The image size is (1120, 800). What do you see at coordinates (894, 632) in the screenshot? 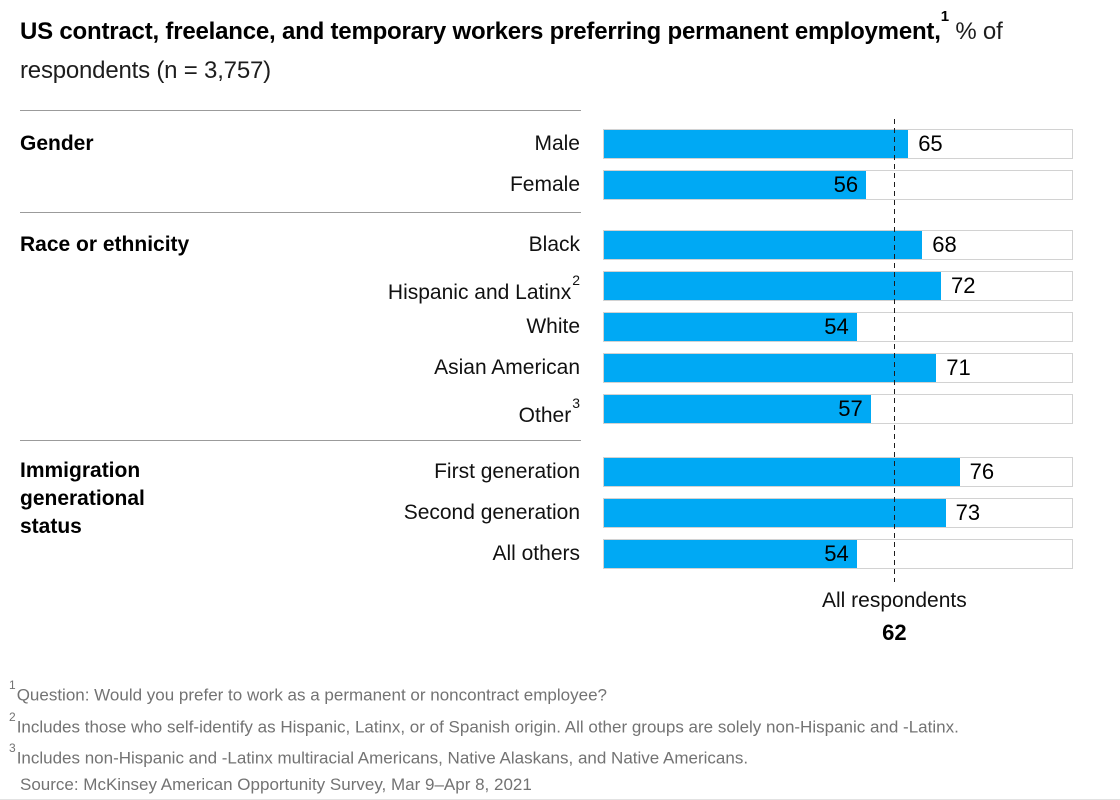
I see `reference-caption-value: 62` at bounding box center [894, 632].